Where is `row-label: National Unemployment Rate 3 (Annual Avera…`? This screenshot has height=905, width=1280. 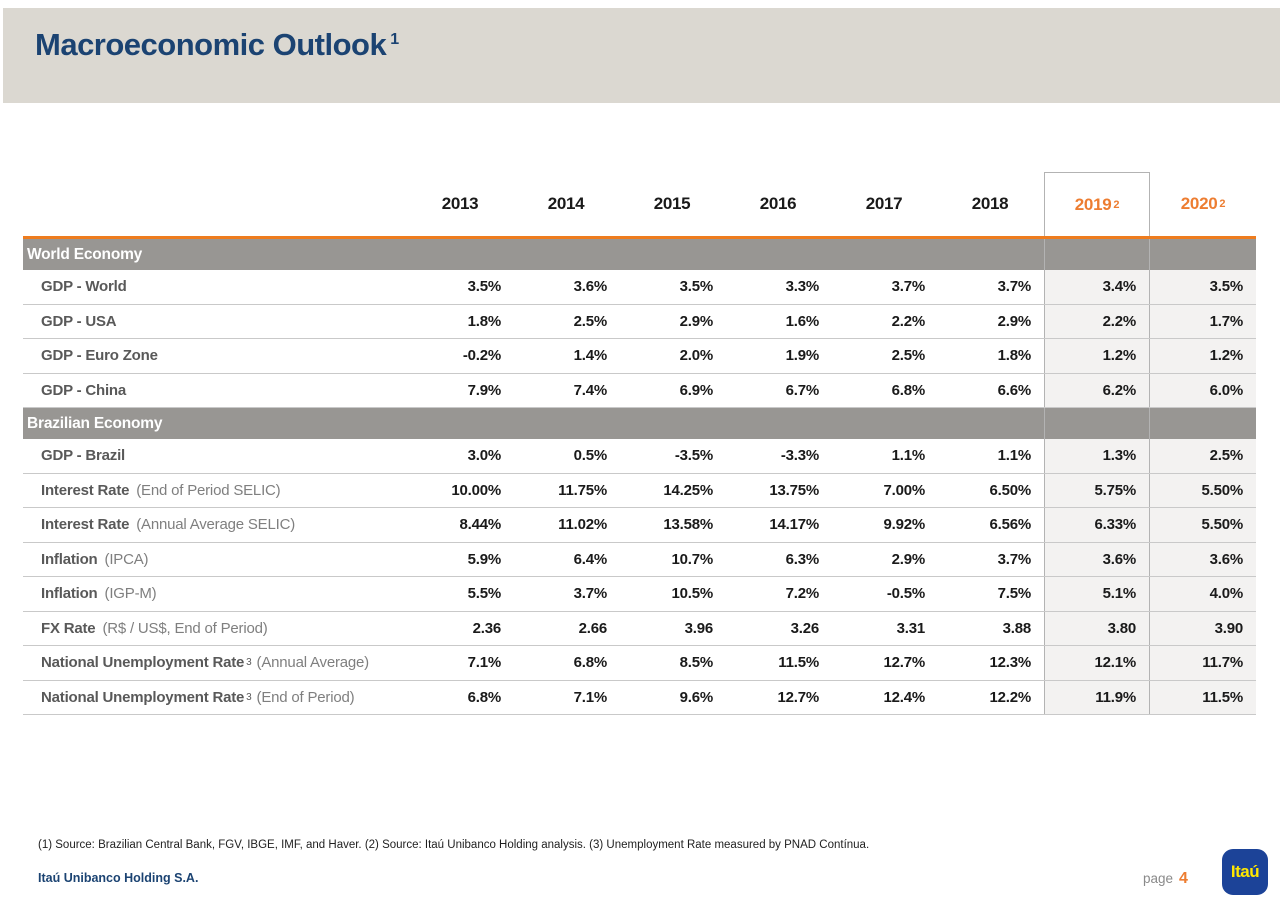
row-label: National Unemployment Rate 3 (Annual Avera… is located at coordinates (205, 663).